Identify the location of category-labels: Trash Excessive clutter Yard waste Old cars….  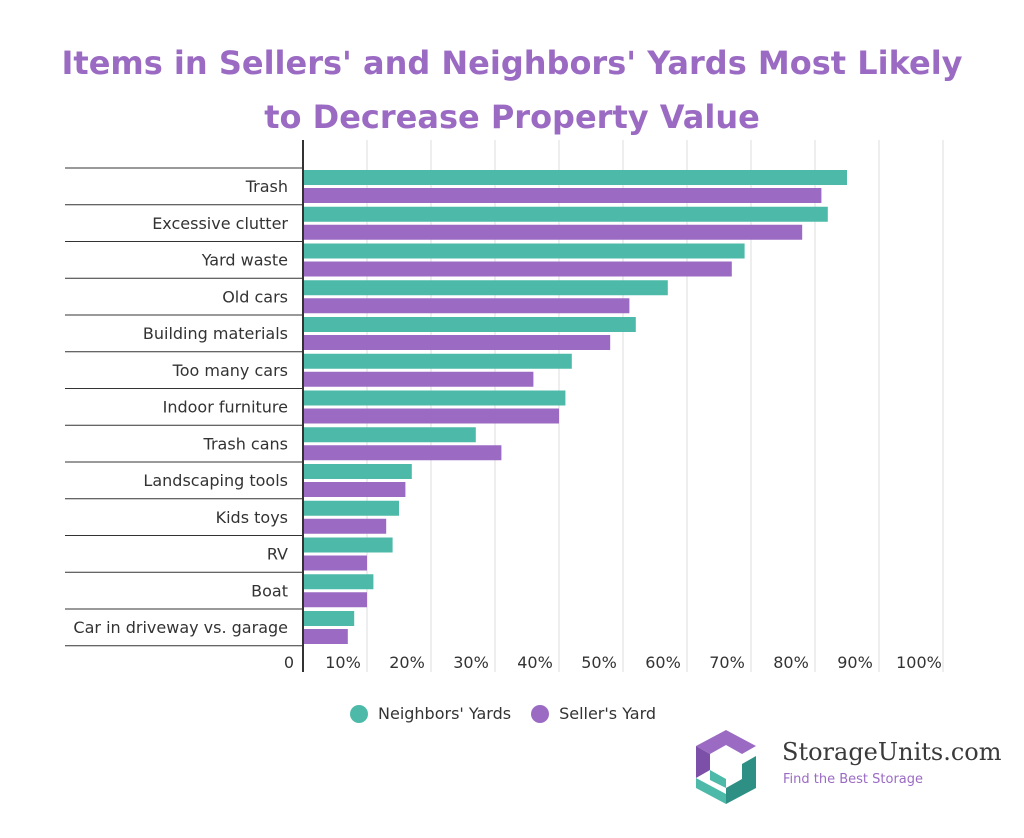
(180, 407).